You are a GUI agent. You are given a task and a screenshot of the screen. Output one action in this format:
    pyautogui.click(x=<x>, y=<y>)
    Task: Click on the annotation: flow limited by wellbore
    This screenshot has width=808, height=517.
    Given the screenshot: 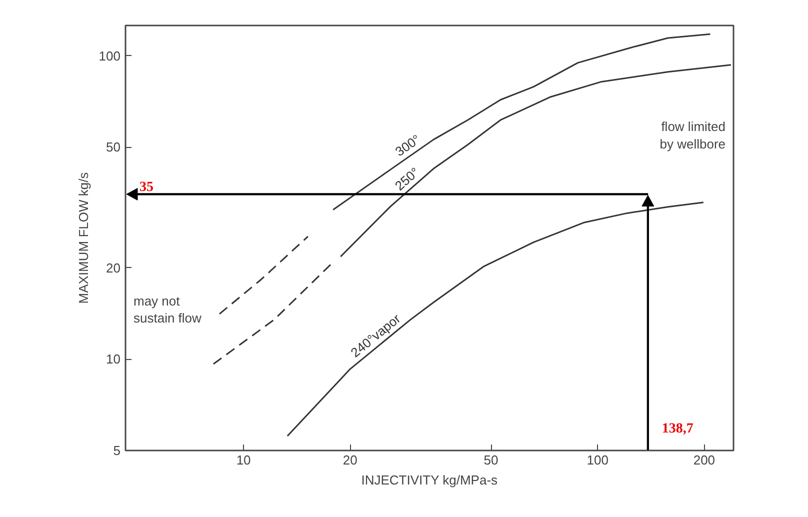 What is the action you would take?
    pyautogui.click(x=693, y=135)
    